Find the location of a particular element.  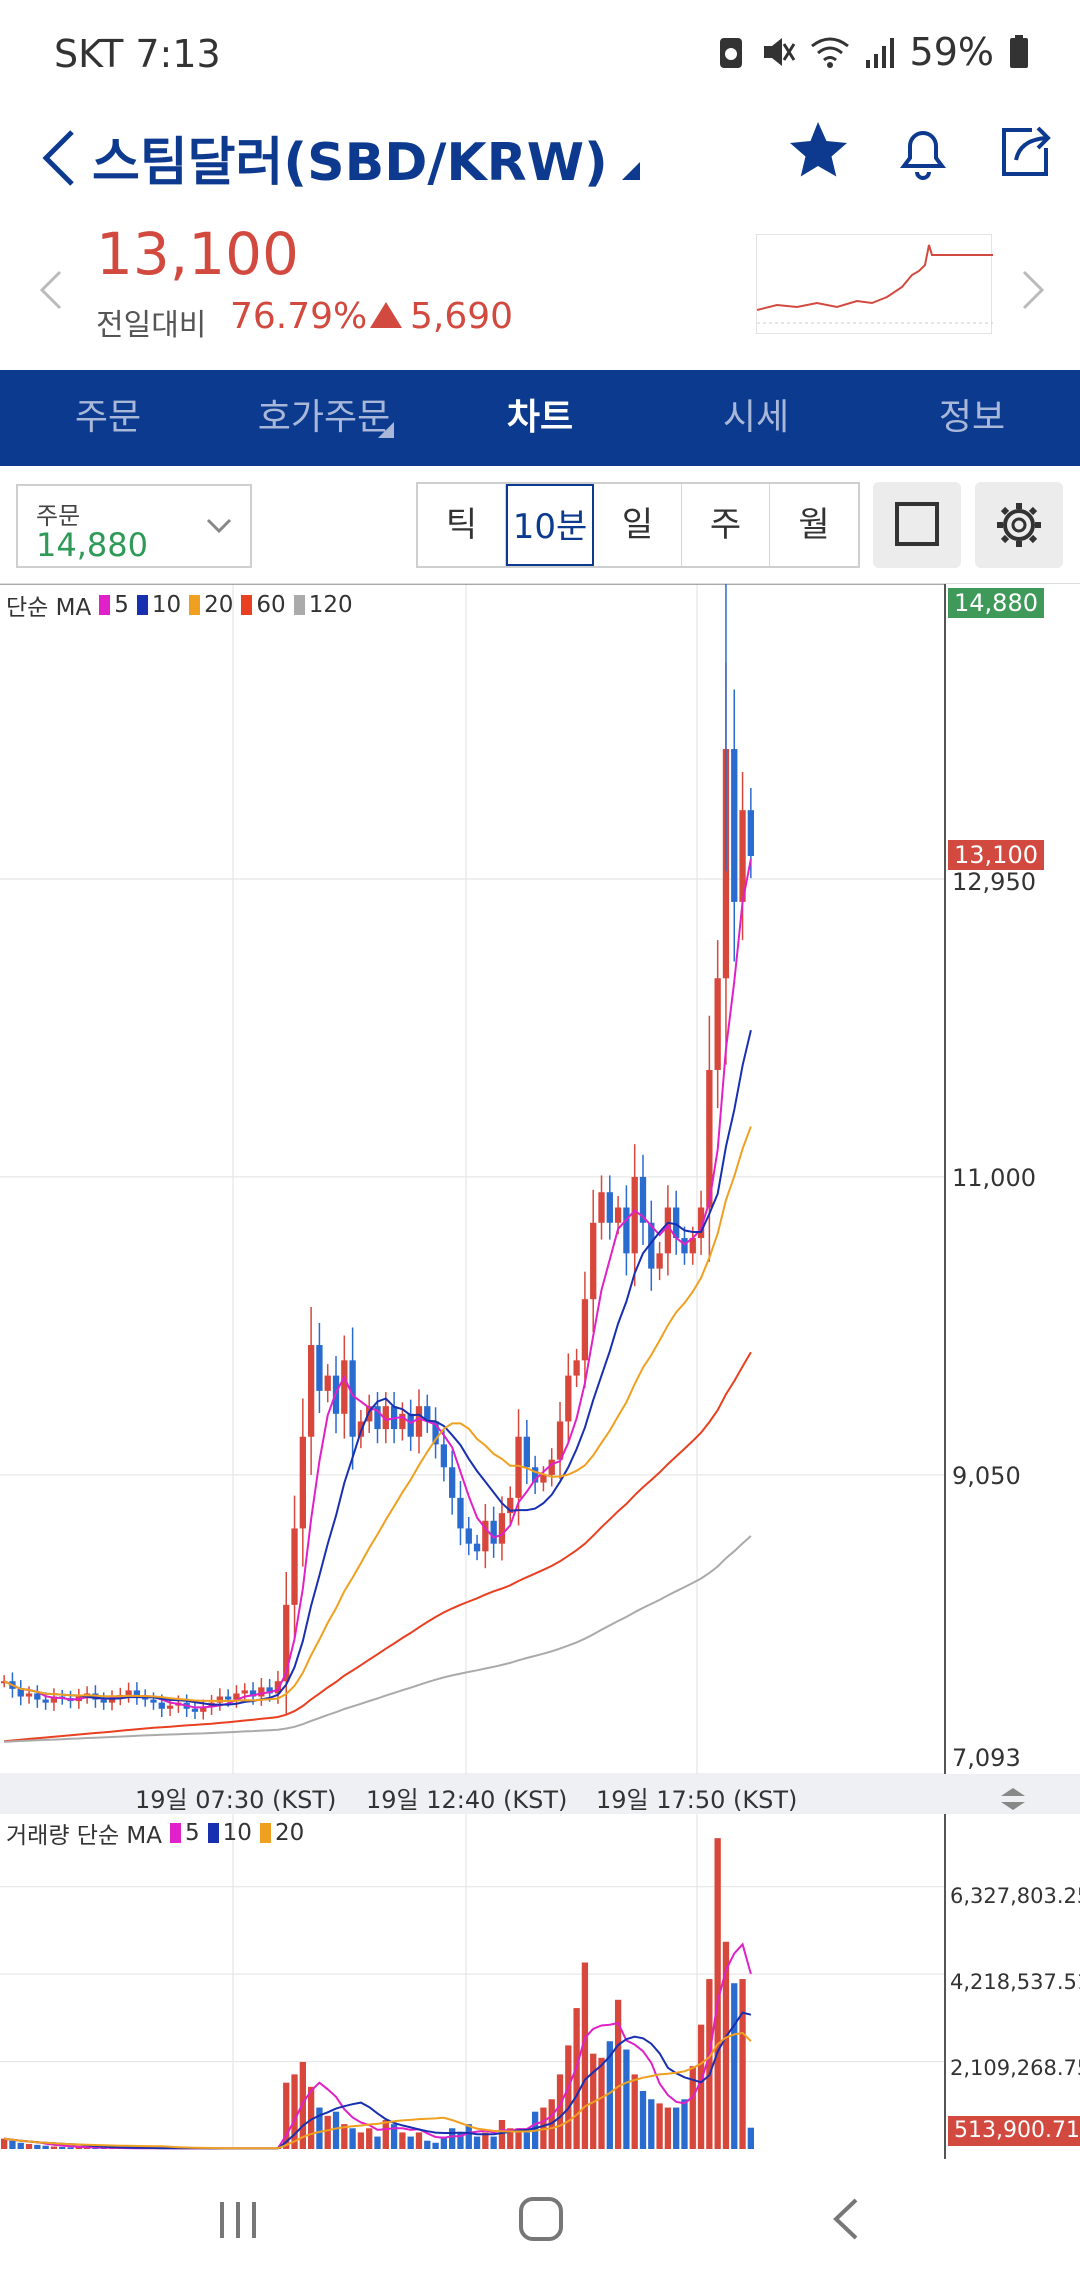

legend-vma20: 20 is located at coordinates (289, 1833).